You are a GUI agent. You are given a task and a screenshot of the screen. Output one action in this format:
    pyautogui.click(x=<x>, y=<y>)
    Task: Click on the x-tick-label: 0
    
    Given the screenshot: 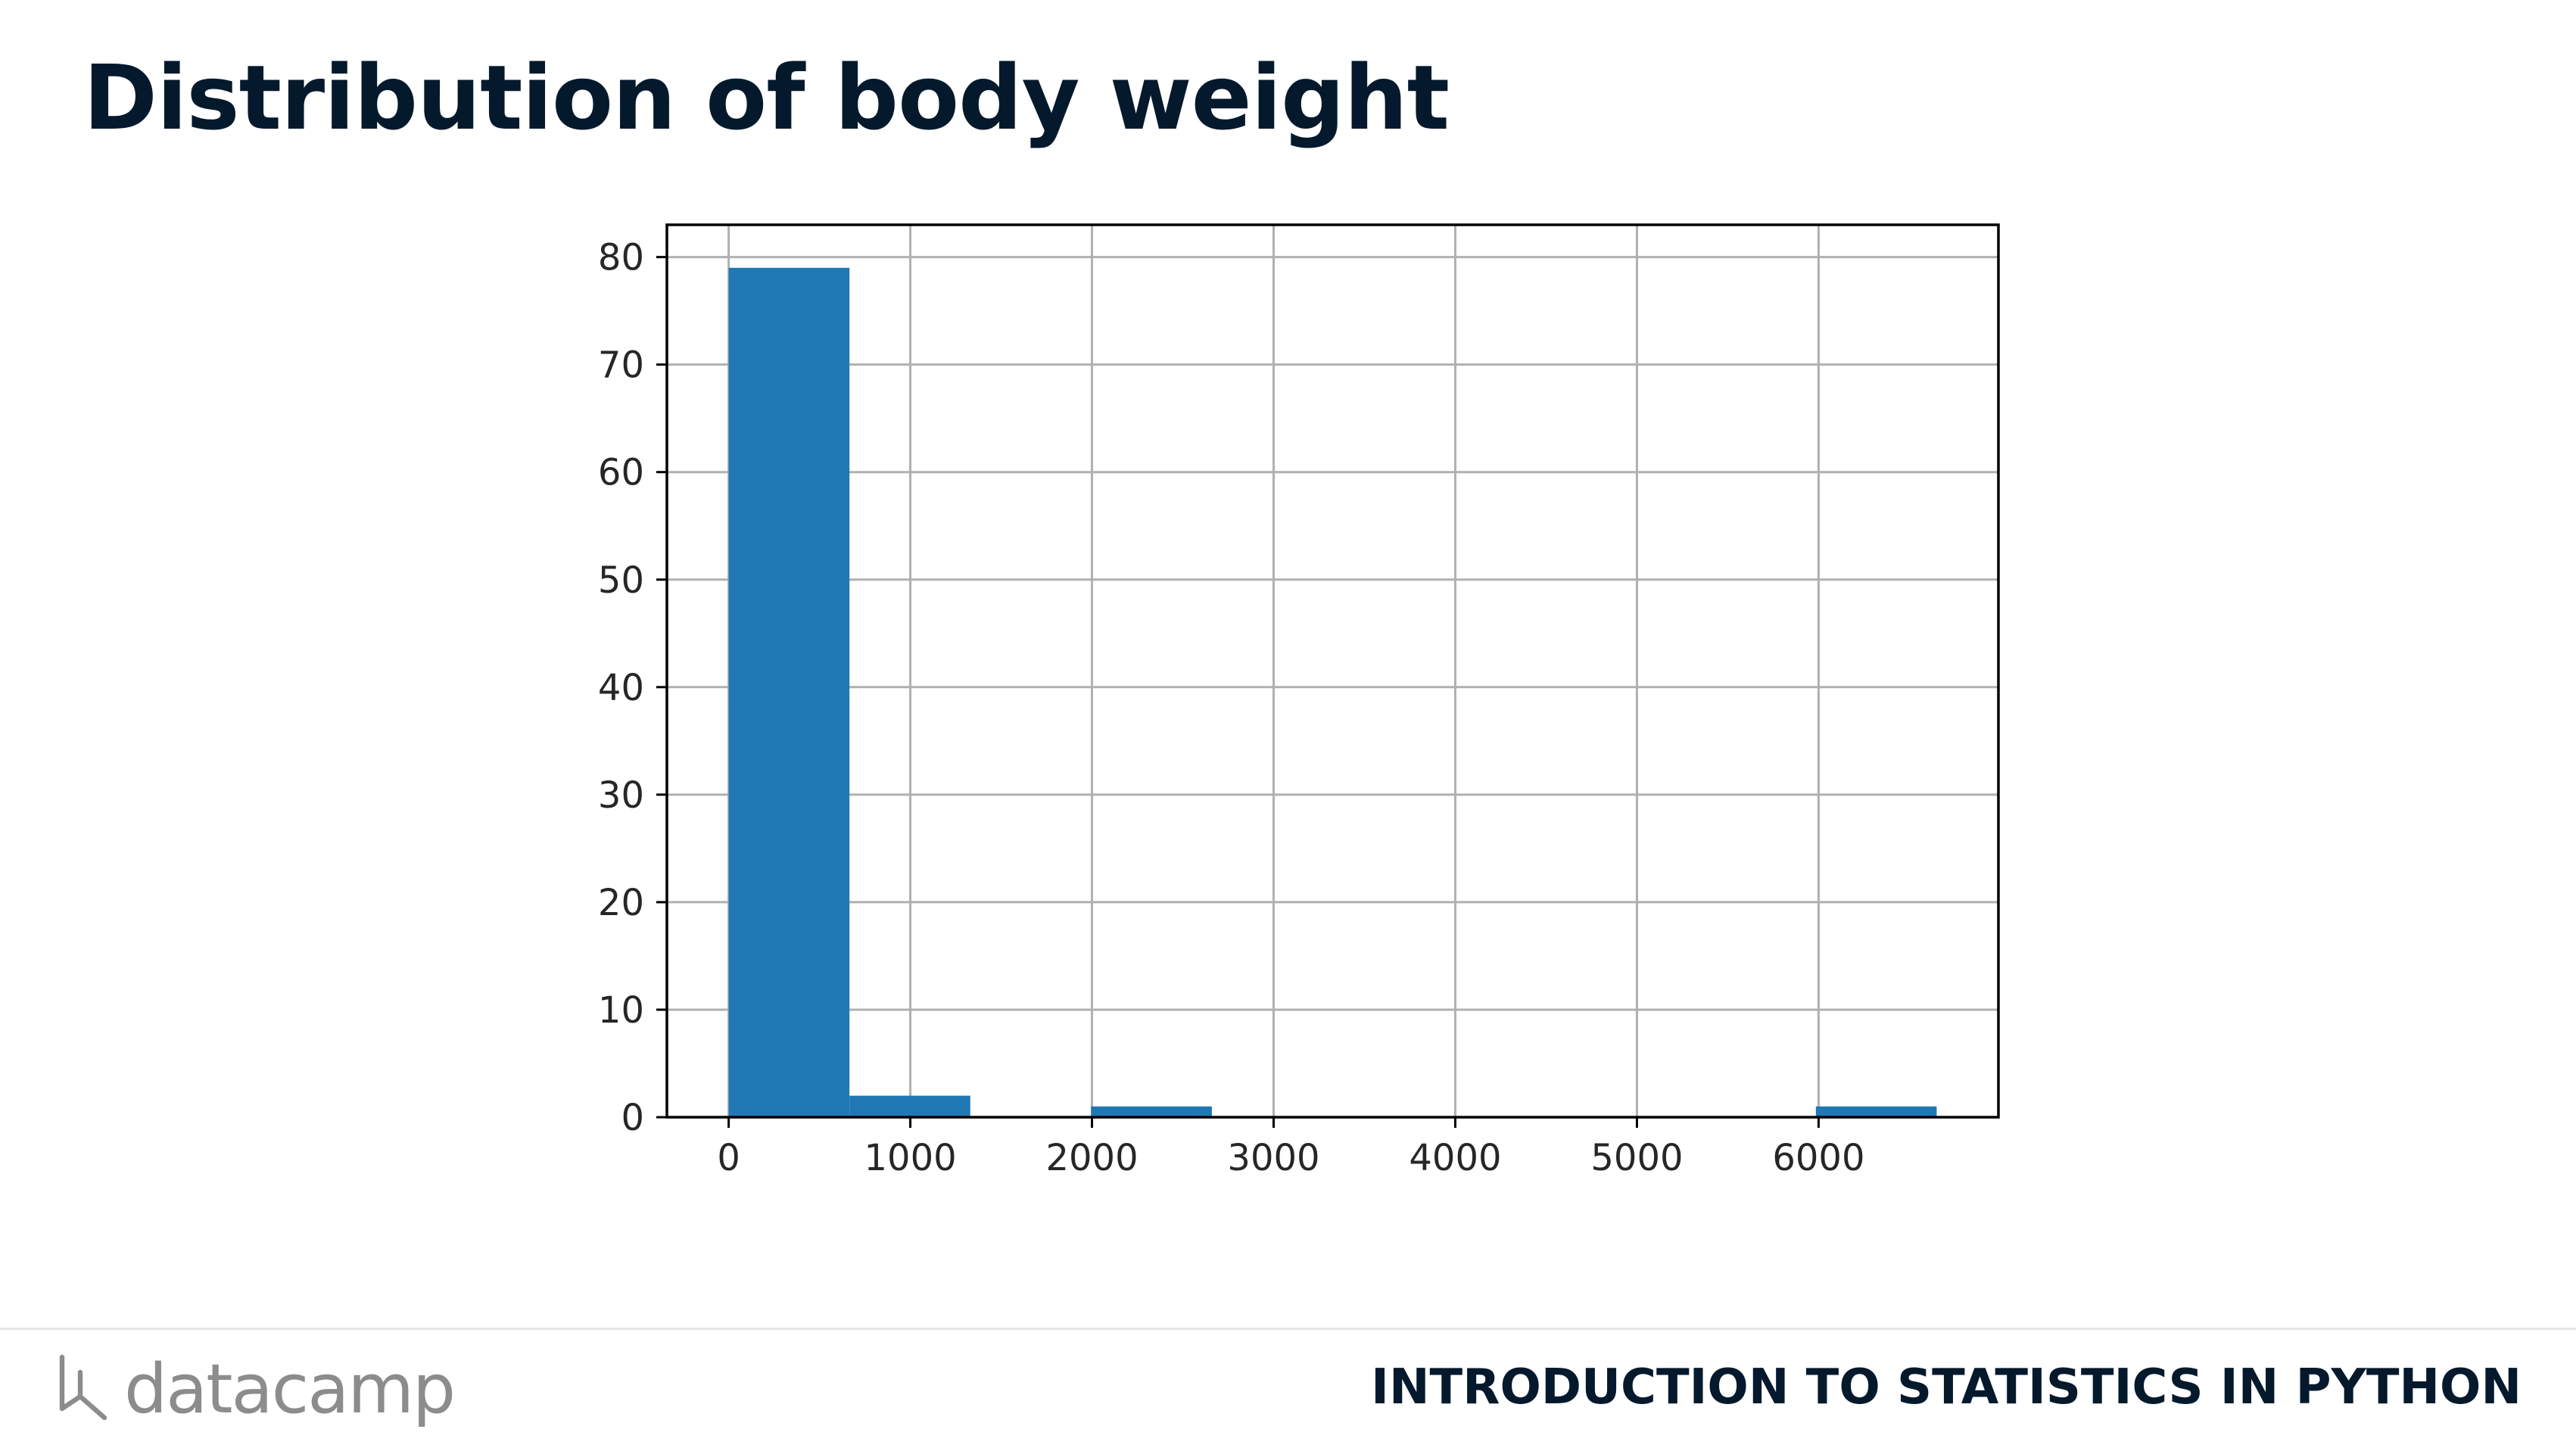 What is the action you would take?
    pyautogui.click(x=728, y=1158)
    